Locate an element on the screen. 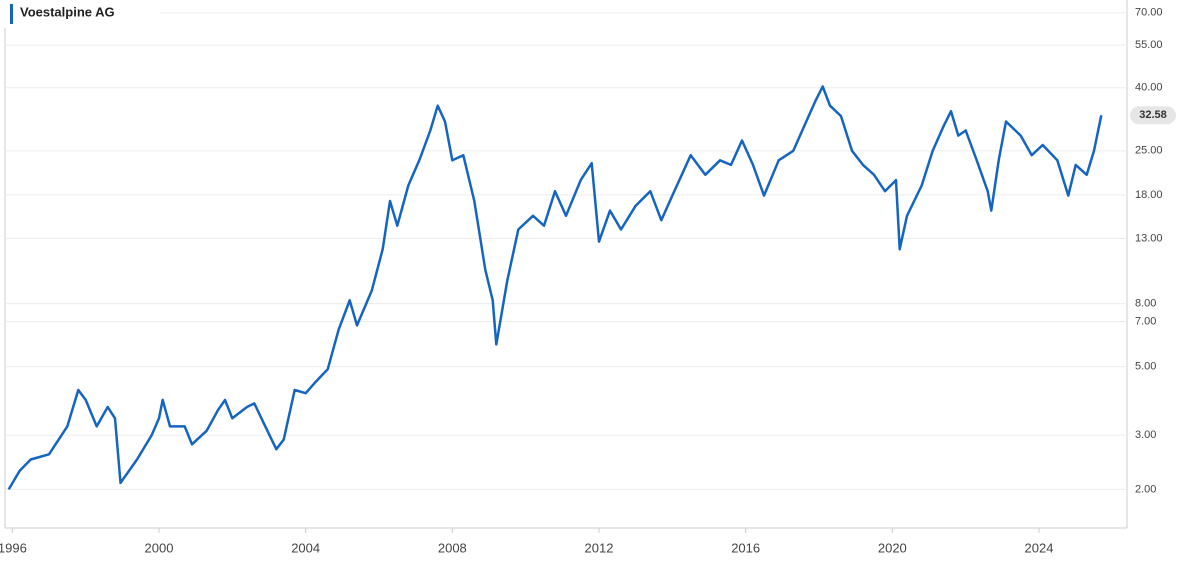 The width and height of the screenshot is (1200, 563). y-tick-label: 25.00 is located at coordinates (1149, 151).